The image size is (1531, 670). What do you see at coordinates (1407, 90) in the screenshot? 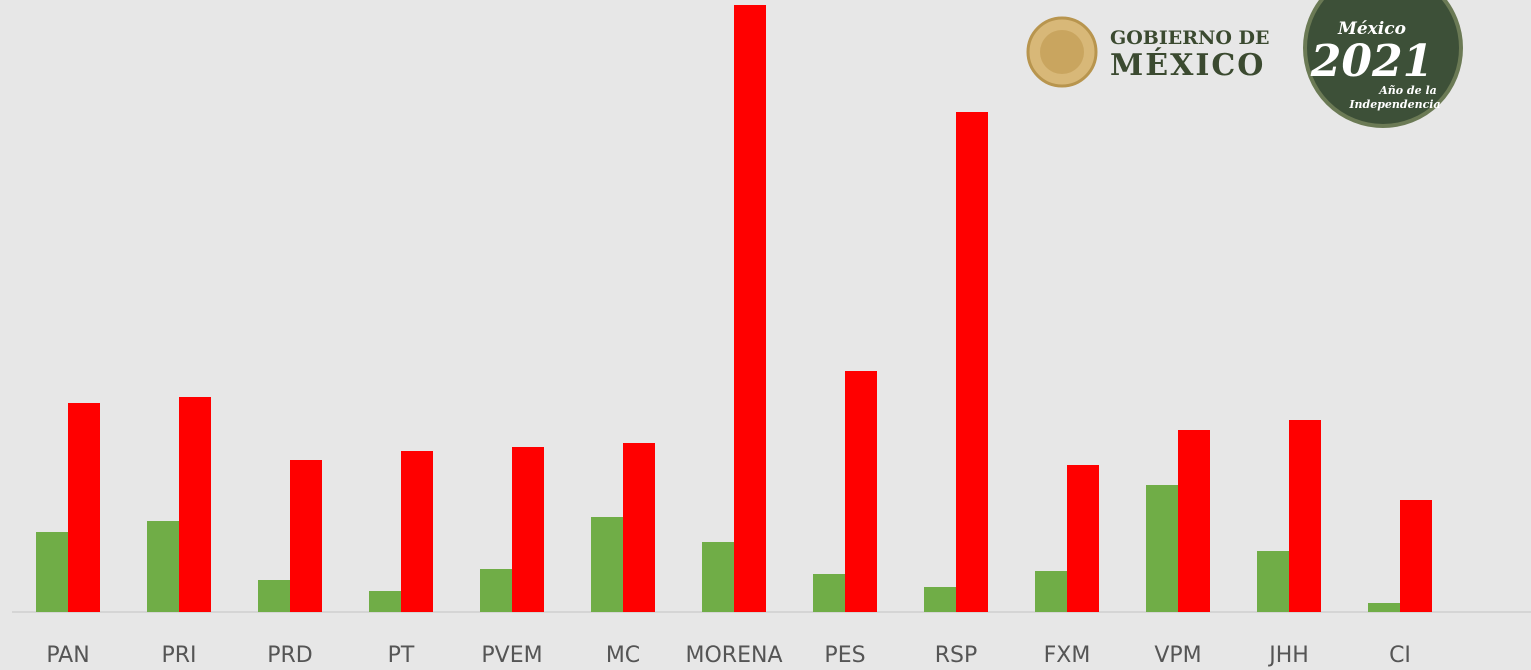
I see `badge-text: Año de la` at bounding box center [1407, 90].